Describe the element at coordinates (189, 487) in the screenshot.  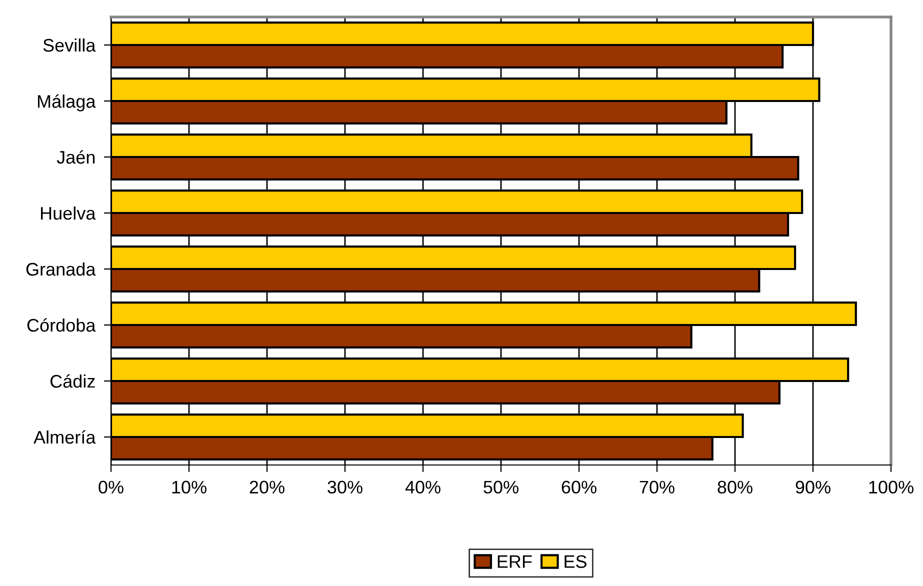
I see `x-tick-label: 10%` at that location.